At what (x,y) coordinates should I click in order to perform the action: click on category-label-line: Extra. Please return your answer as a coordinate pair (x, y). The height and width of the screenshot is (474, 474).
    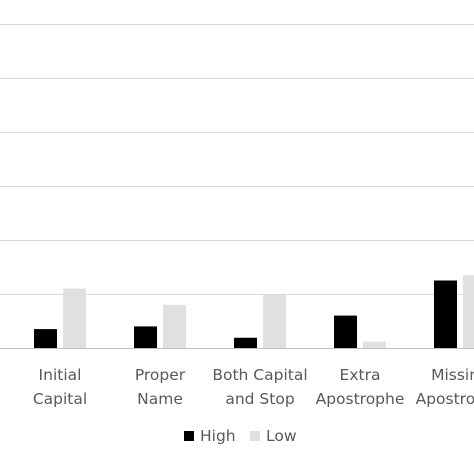
    Looking at the image, I should click on (360, 375).